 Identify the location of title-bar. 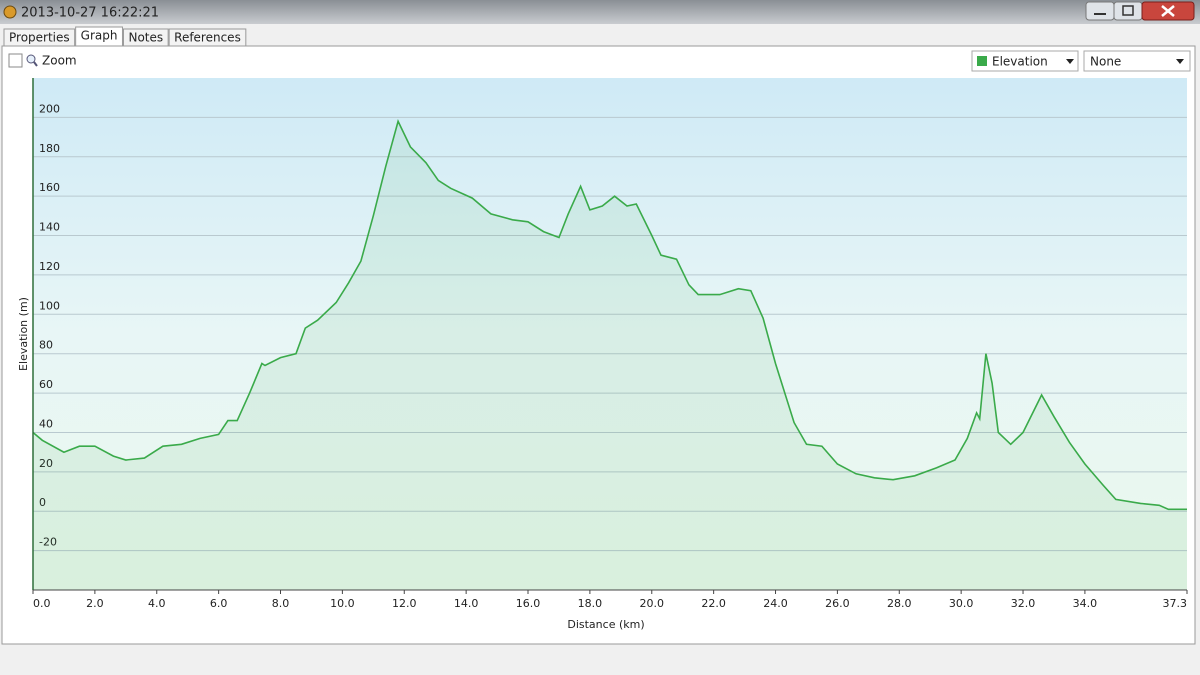
(600, 12).